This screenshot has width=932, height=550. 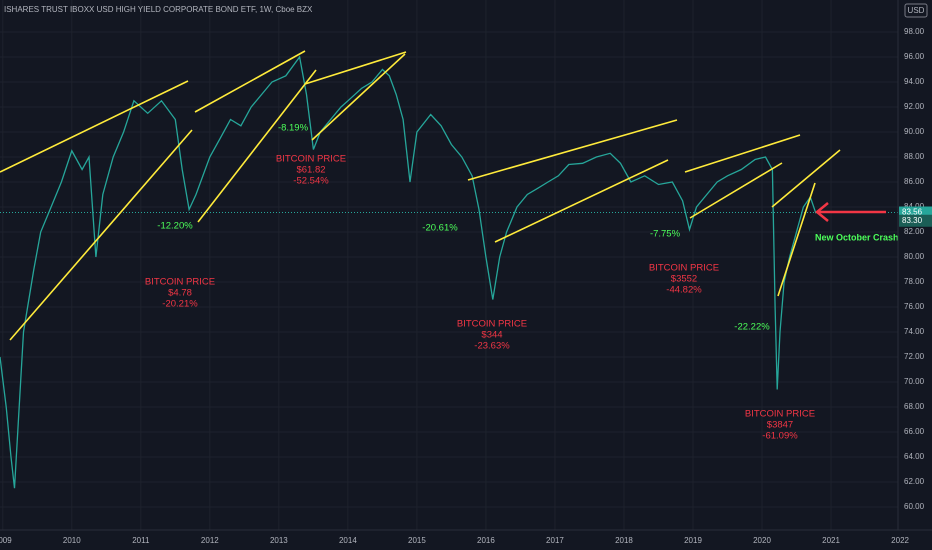 I want to click on y-tick-label: 88.00, so click(x=914, y=156).